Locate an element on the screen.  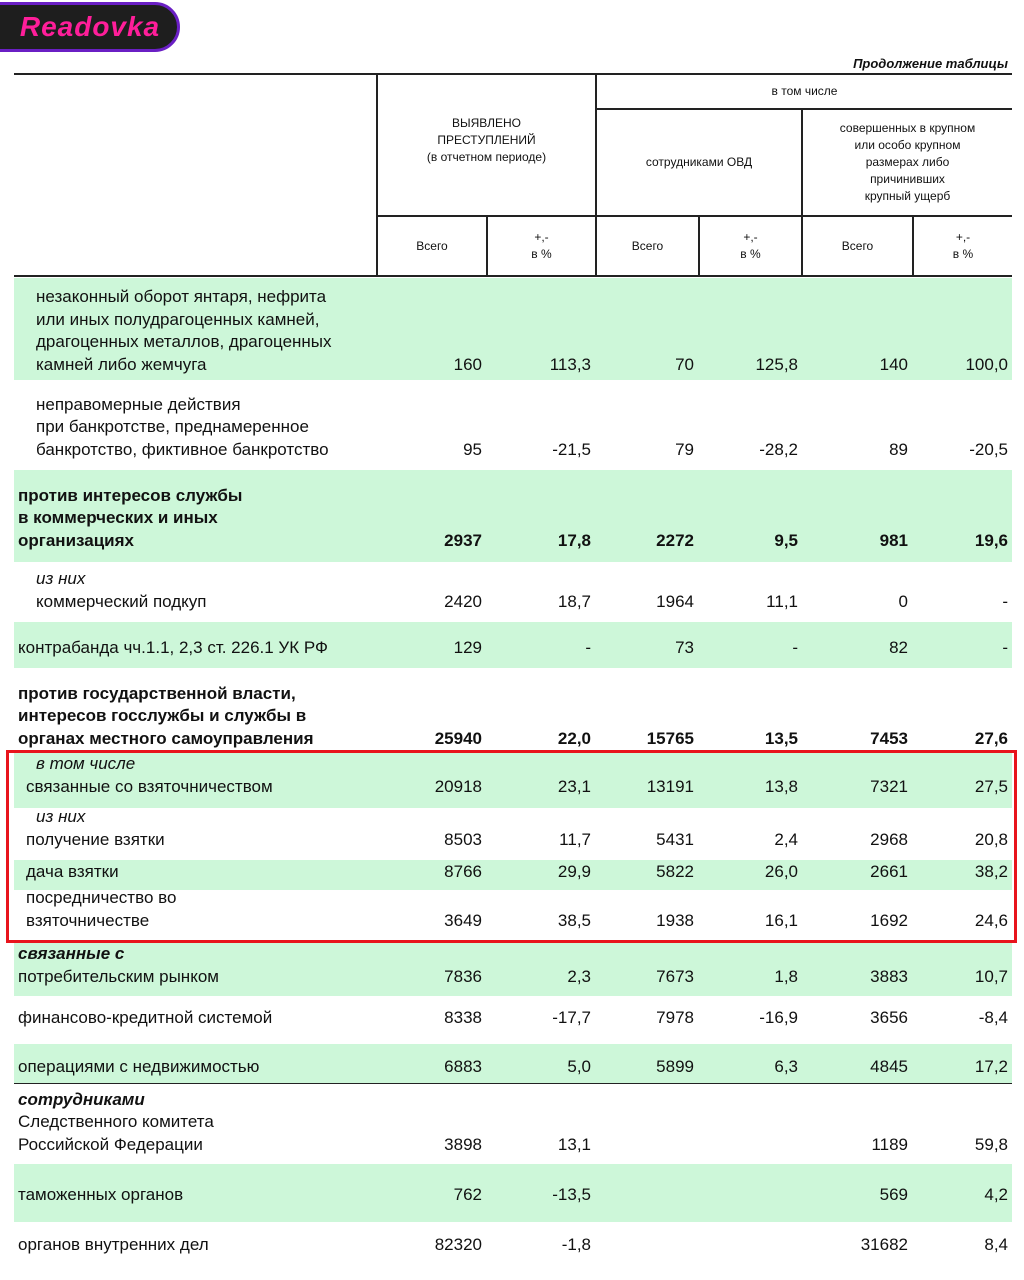
cell-change-pct: 59,8 is located at coordinates (991, 1144).